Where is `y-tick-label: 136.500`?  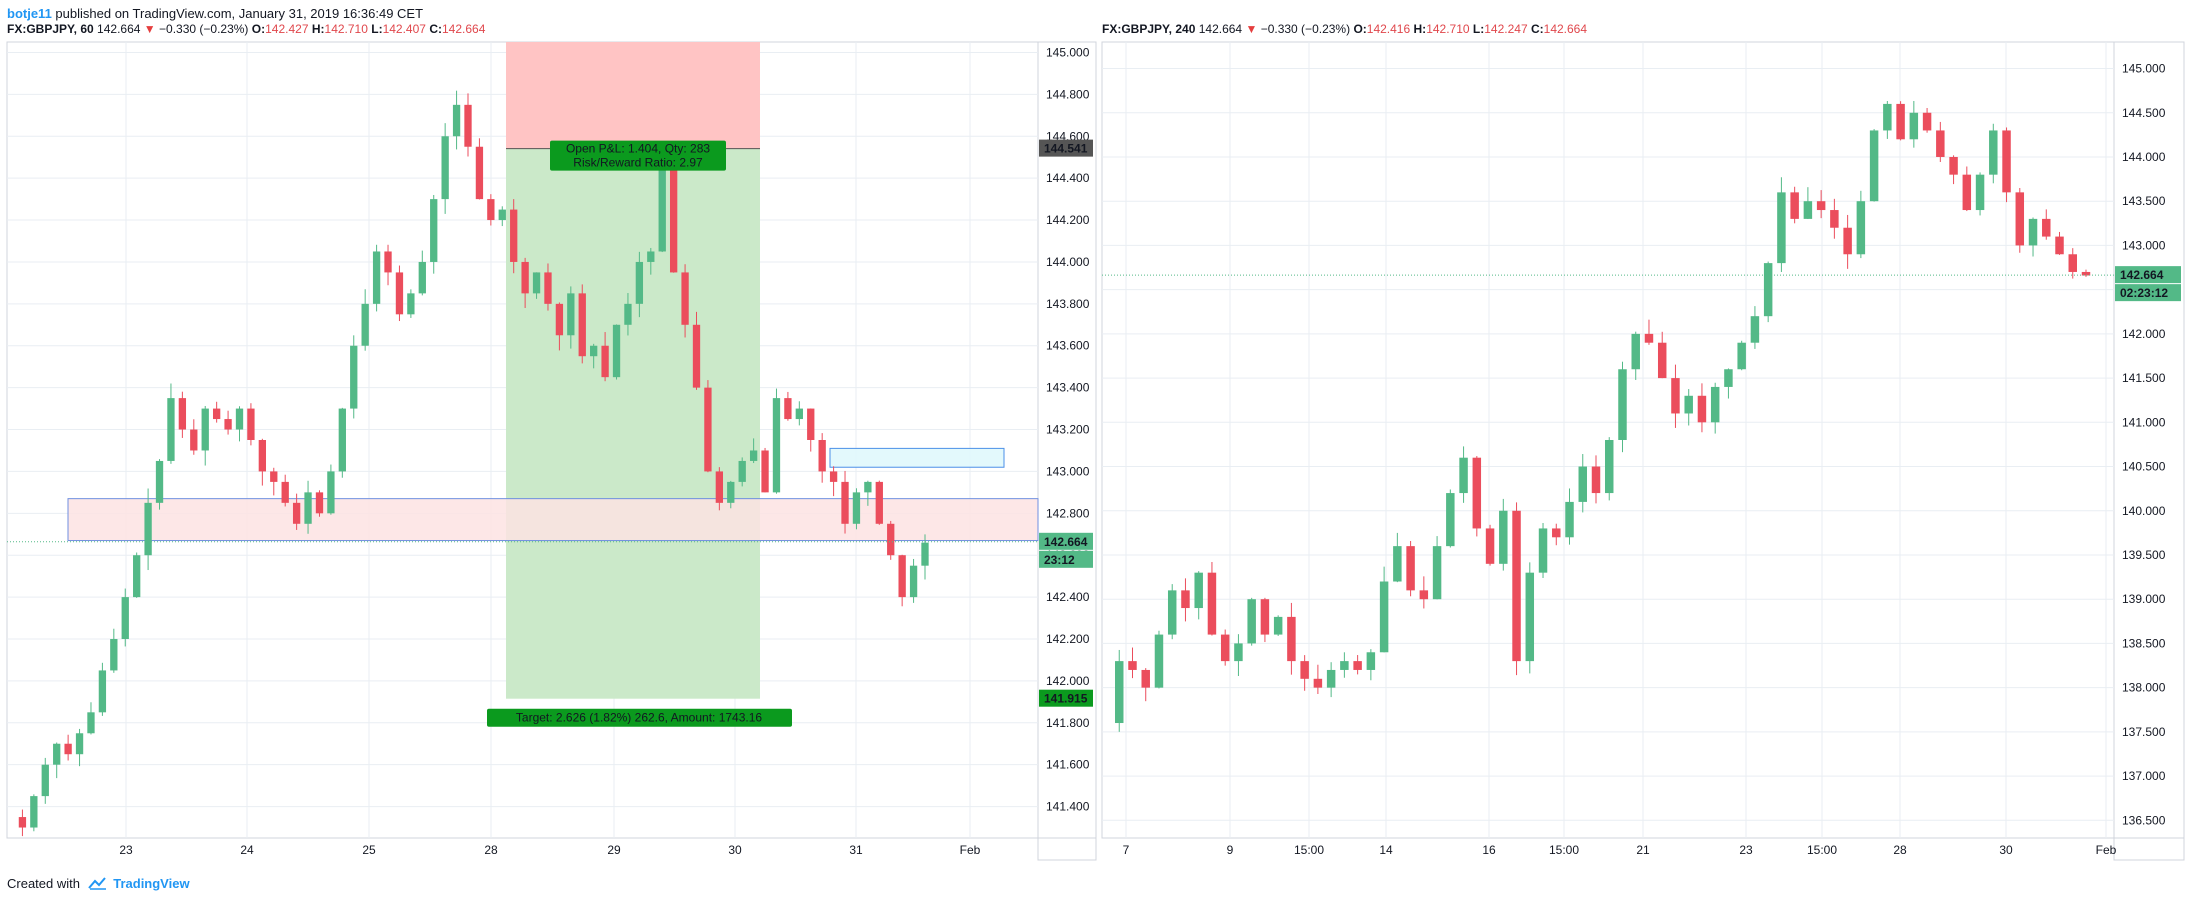
y-tick-label: 136.500 is located at coordinates (2144, 820).